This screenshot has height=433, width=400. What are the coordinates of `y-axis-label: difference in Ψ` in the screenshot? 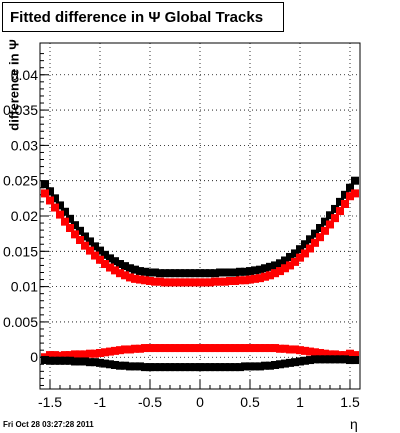 It's located at (14, 85).